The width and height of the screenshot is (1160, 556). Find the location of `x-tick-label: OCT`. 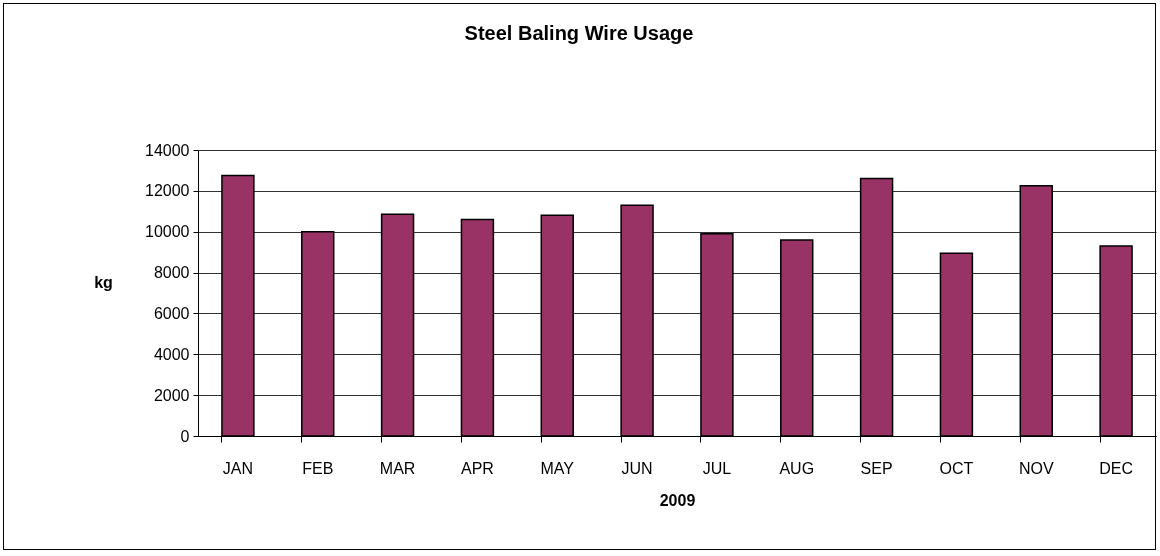

x-tick-label: OCT is located at coordinates (956, 468).